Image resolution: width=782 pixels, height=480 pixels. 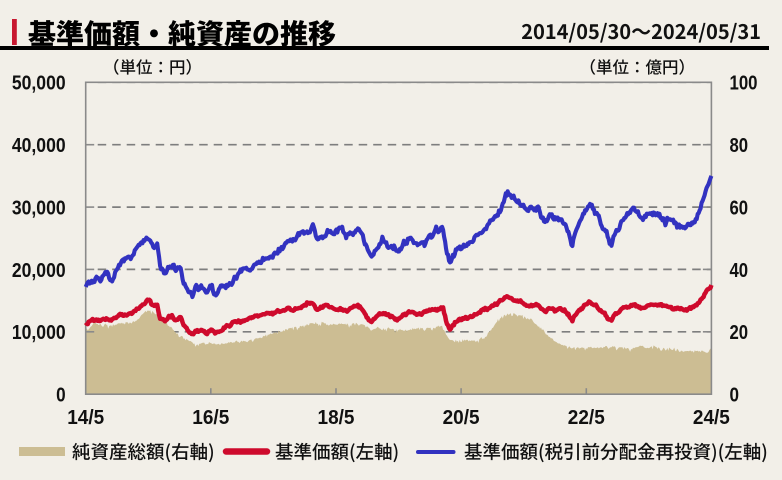 I want to click on svg-text: 20/5, so click(x=461, y=418).